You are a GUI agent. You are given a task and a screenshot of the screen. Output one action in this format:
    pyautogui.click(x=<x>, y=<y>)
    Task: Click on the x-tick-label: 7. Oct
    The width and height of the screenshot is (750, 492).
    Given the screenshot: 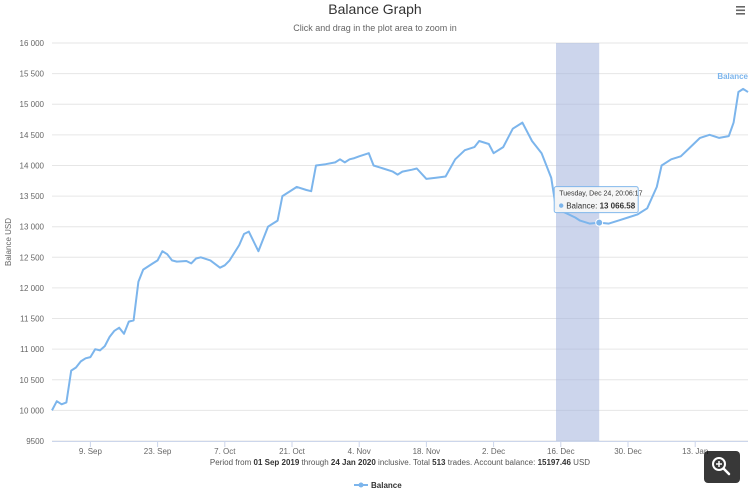 What is the action you would take?
    pyautogui.click(x=225, y=451)
    